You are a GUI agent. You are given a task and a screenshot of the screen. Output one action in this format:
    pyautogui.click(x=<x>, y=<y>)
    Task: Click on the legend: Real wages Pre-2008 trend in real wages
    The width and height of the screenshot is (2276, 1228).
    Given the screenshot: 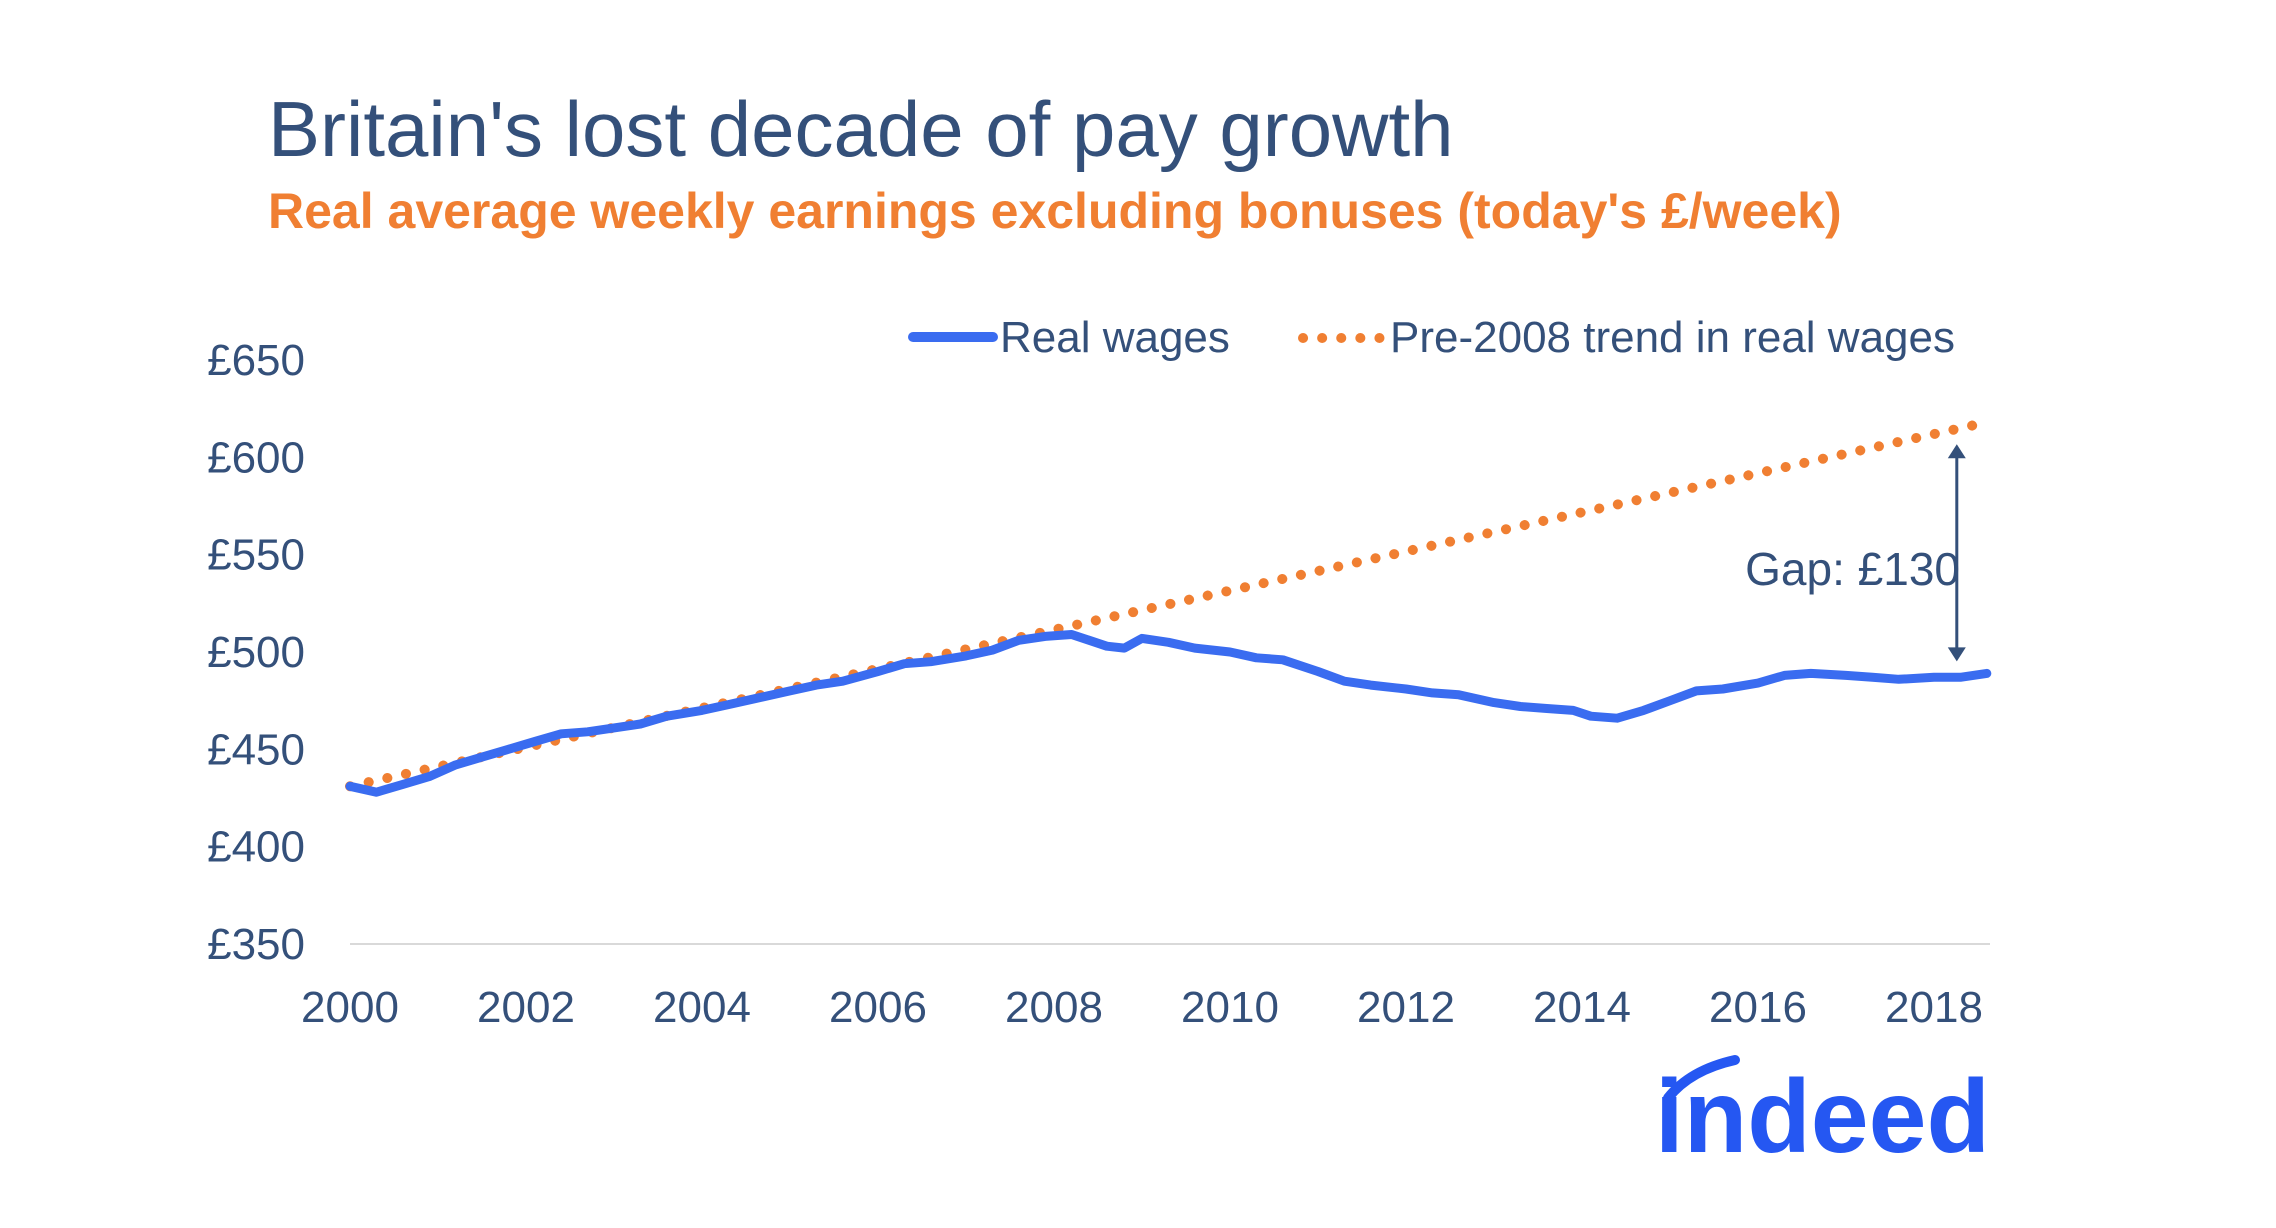 What is the action you would take?
    pyautogui.click(x=1431, y=337)
    